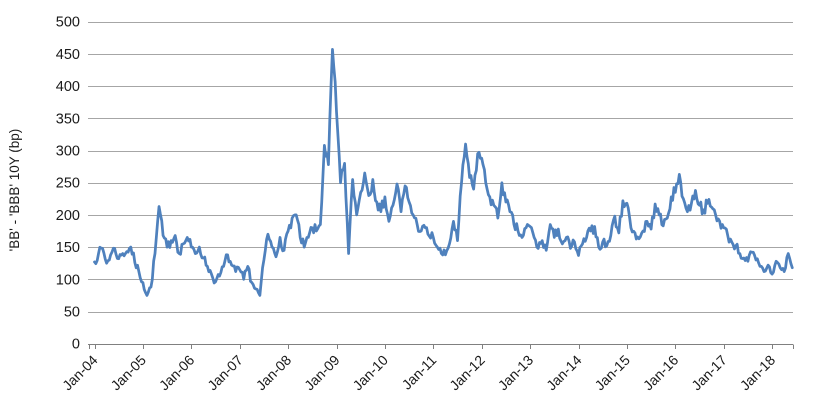 The height and width of the screenshot is (417, 830). What do you see at coordinates (322, 373) in the screenshot?
I see `x-axis-tick-label-Jan-09: Jan-09` at bounding box center [322, 373].